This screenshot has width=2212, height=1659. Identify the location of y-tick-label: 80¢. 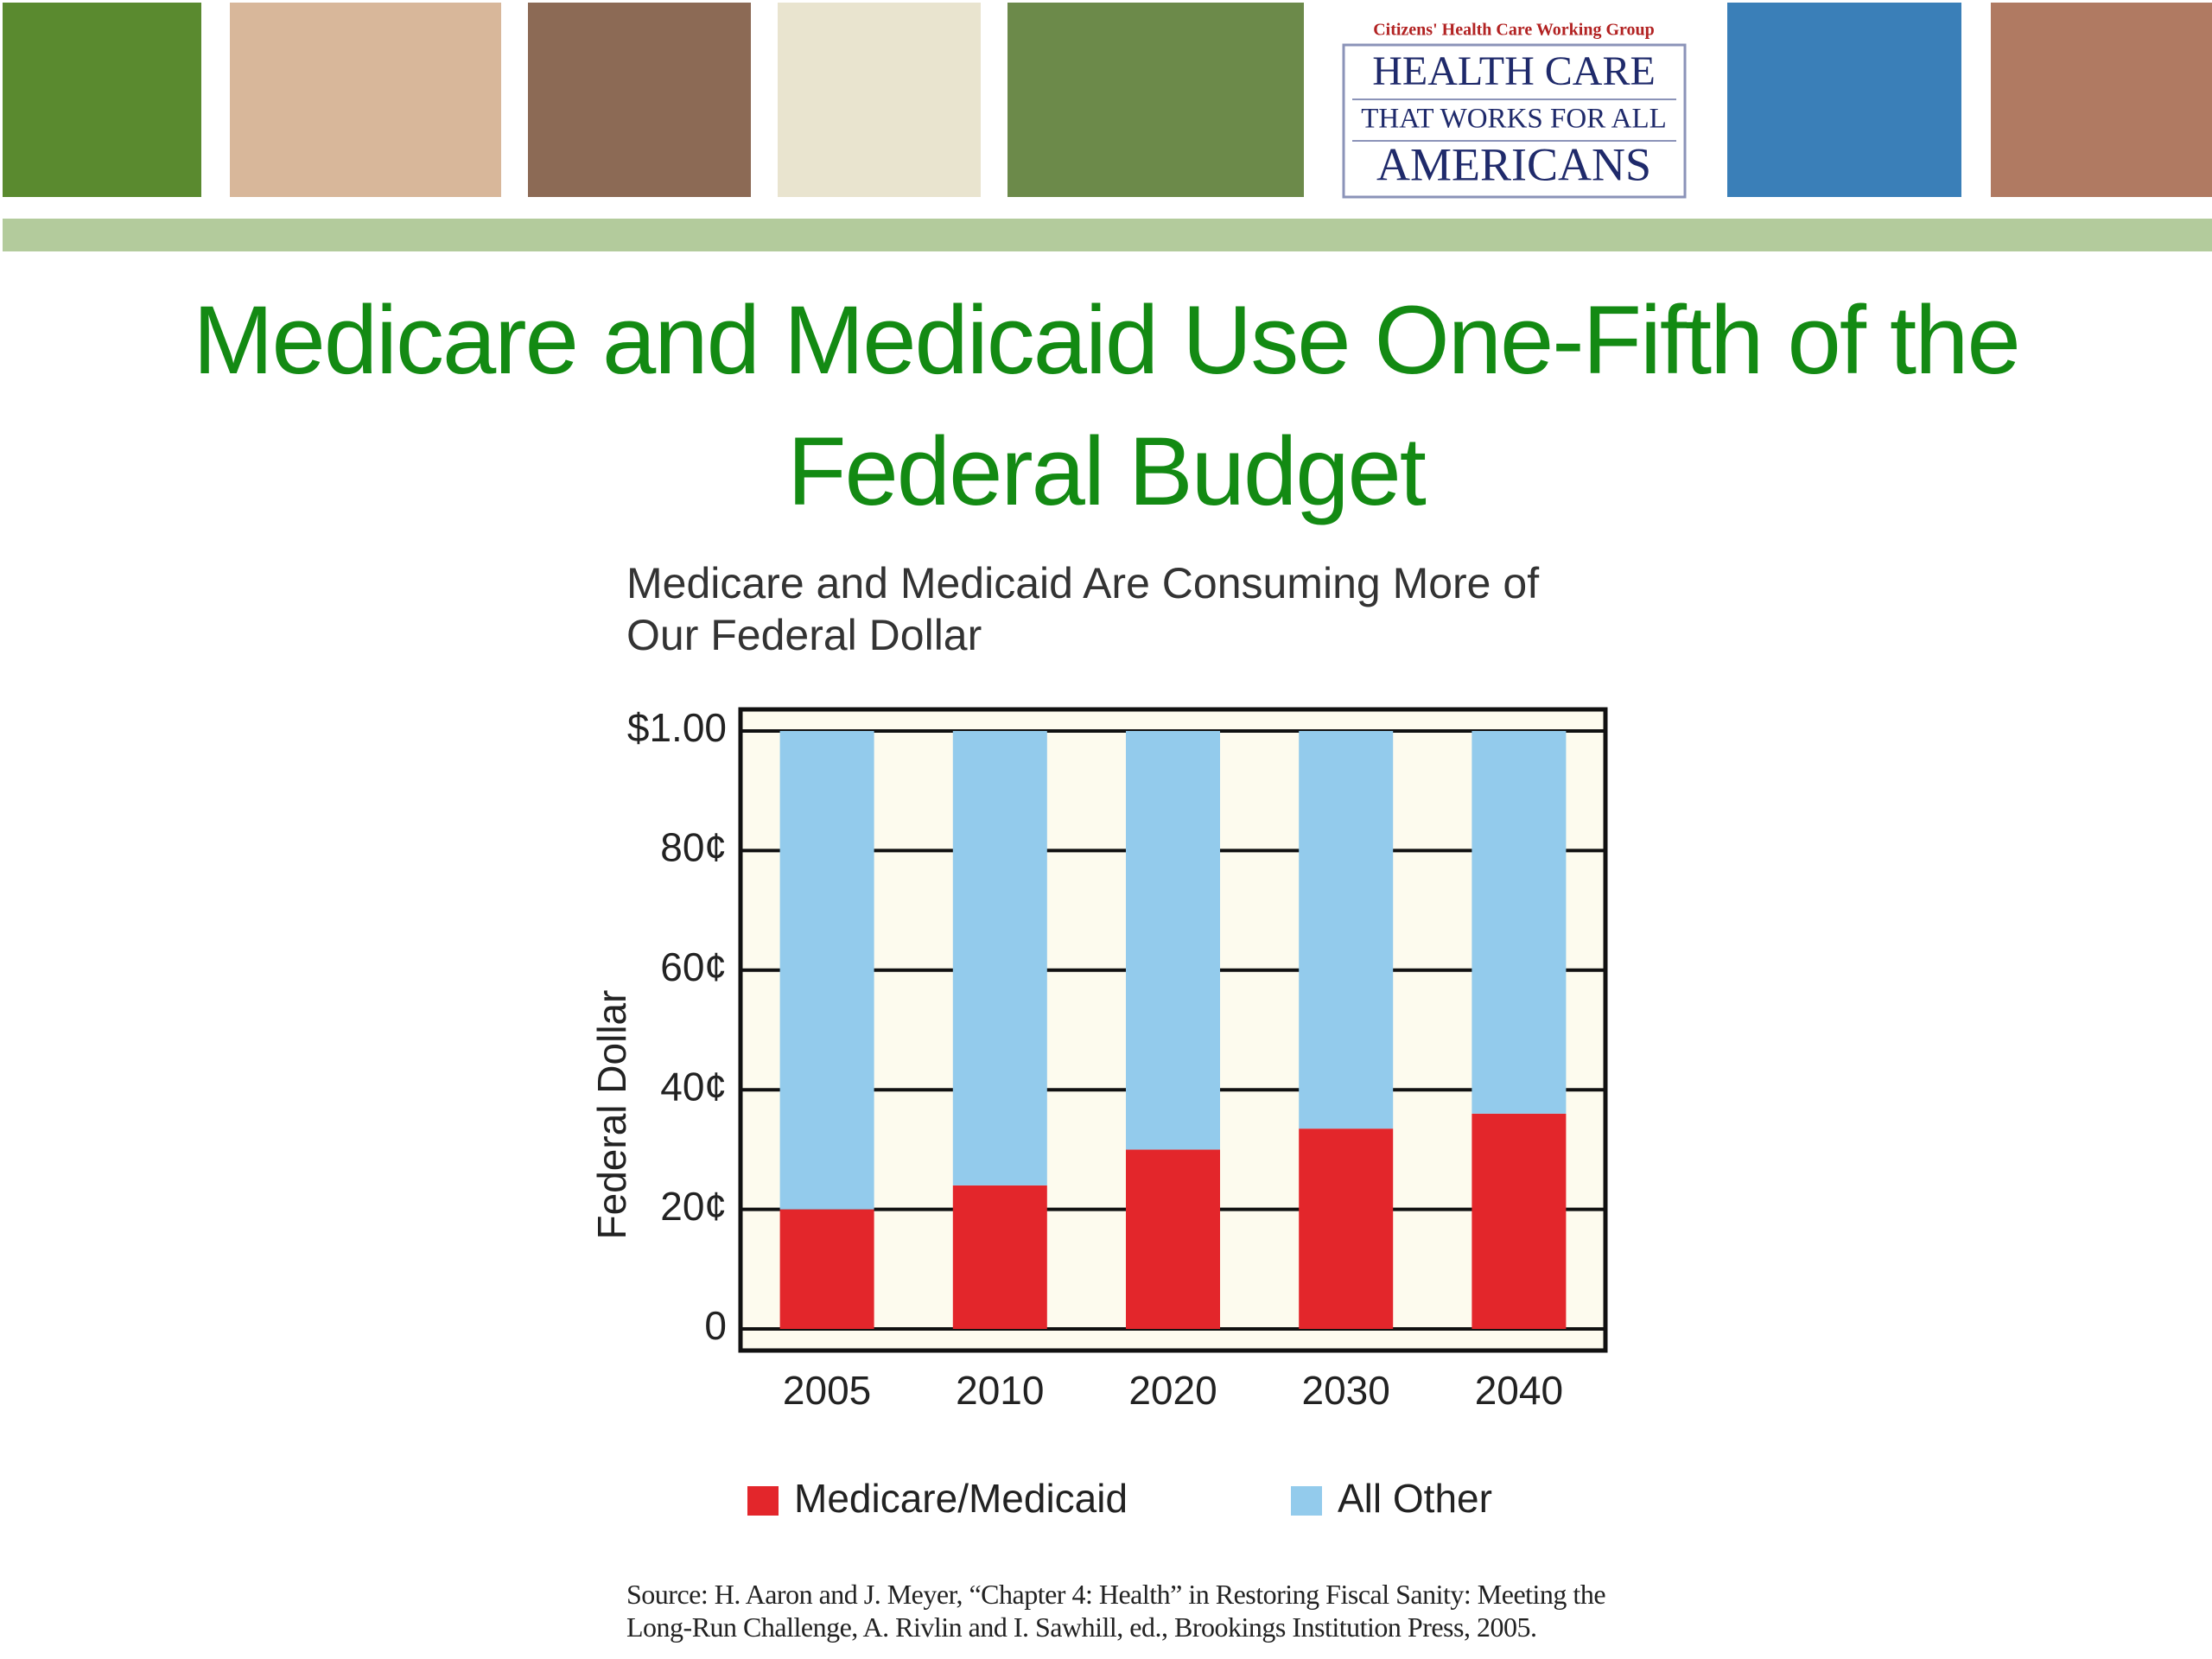
(693, 847).